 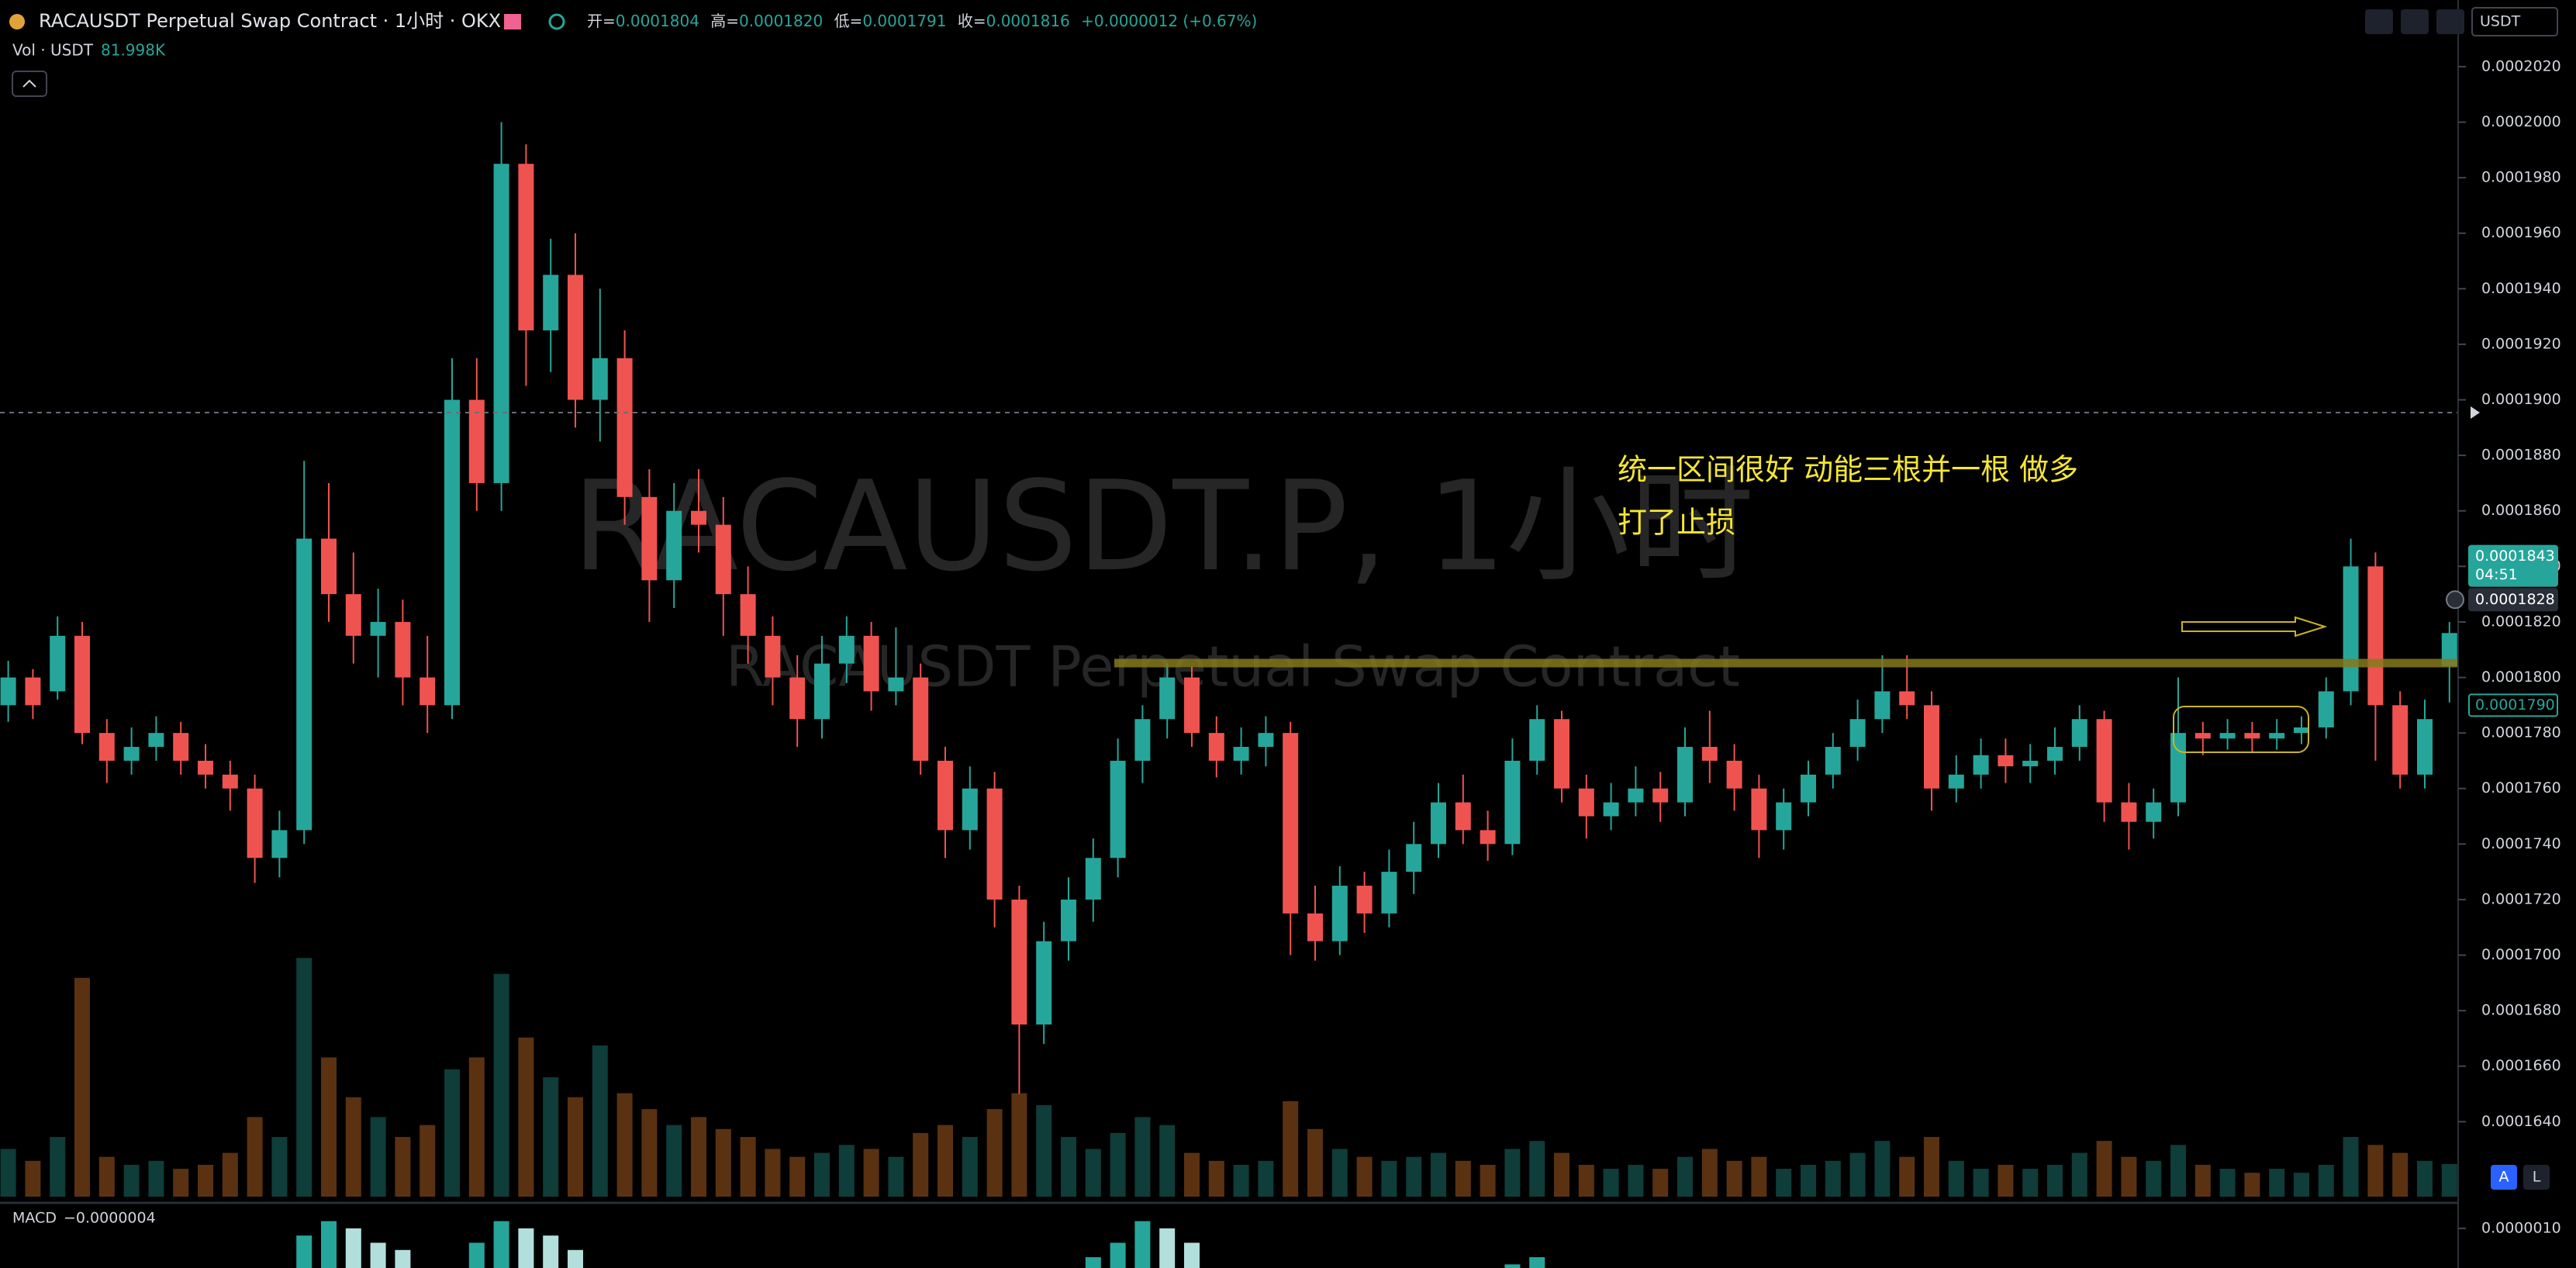 I want to click on label: 高=, so click(x=724, y=21).